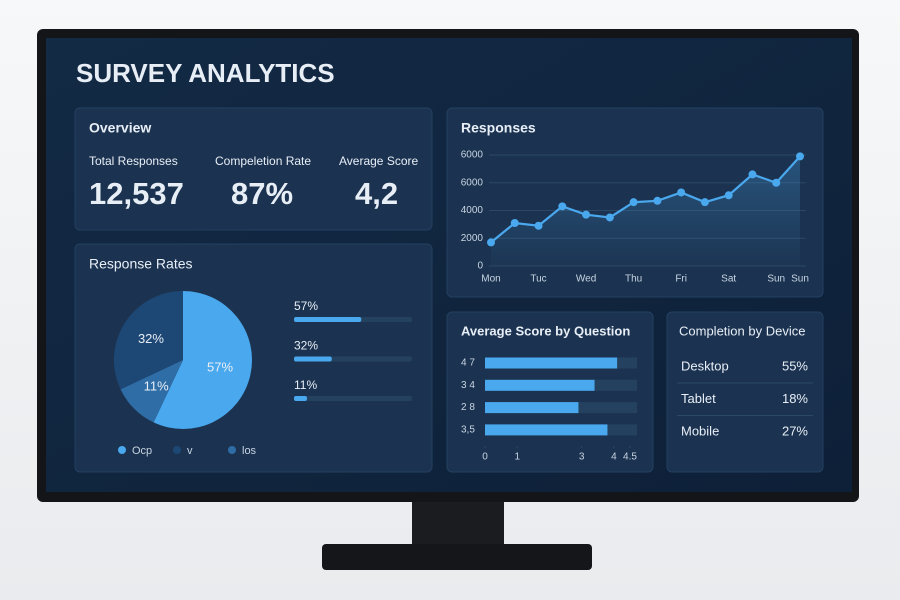 This screenshot has height=600, width=900. What do you see at coordinates (151, 338) in the screenshot?
I see `pie-label: 32%` at bounding box center [151, 338].